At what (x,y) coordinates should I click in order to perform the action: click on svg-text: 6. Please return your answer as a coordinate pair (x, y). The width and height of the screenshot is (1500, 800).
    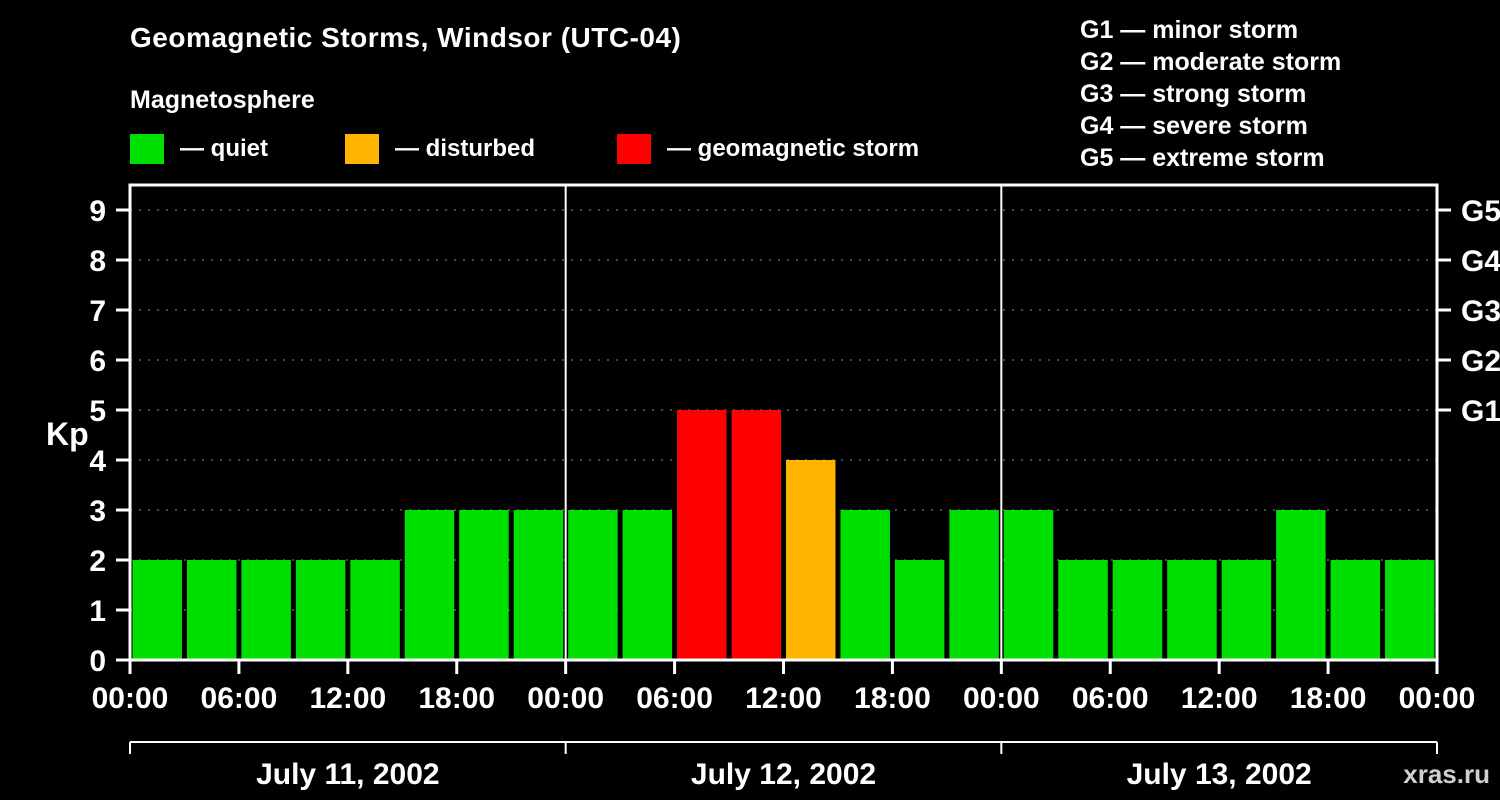
    Looking at the image, I should click on (97, 361).